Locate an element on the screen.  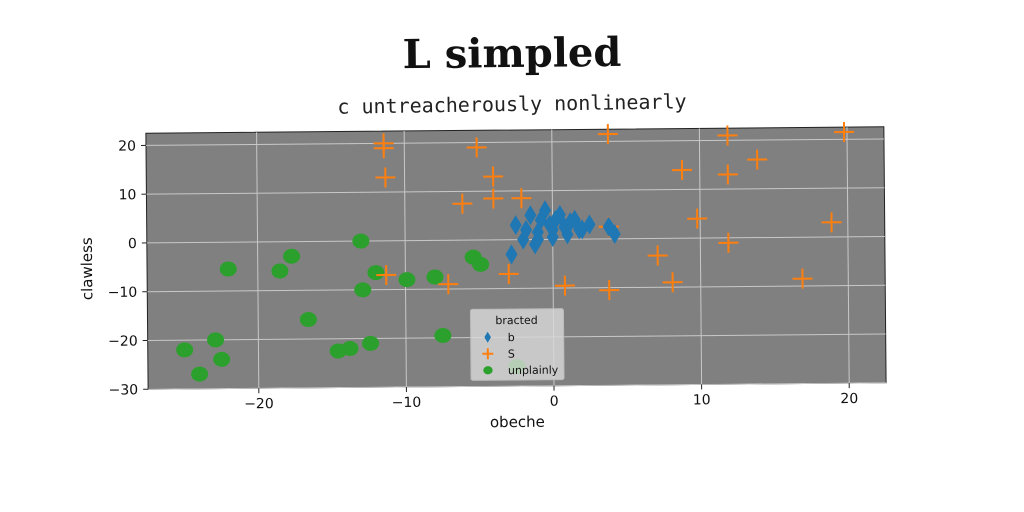
x-tick-label: −20 is located at coordinates (259, 404).